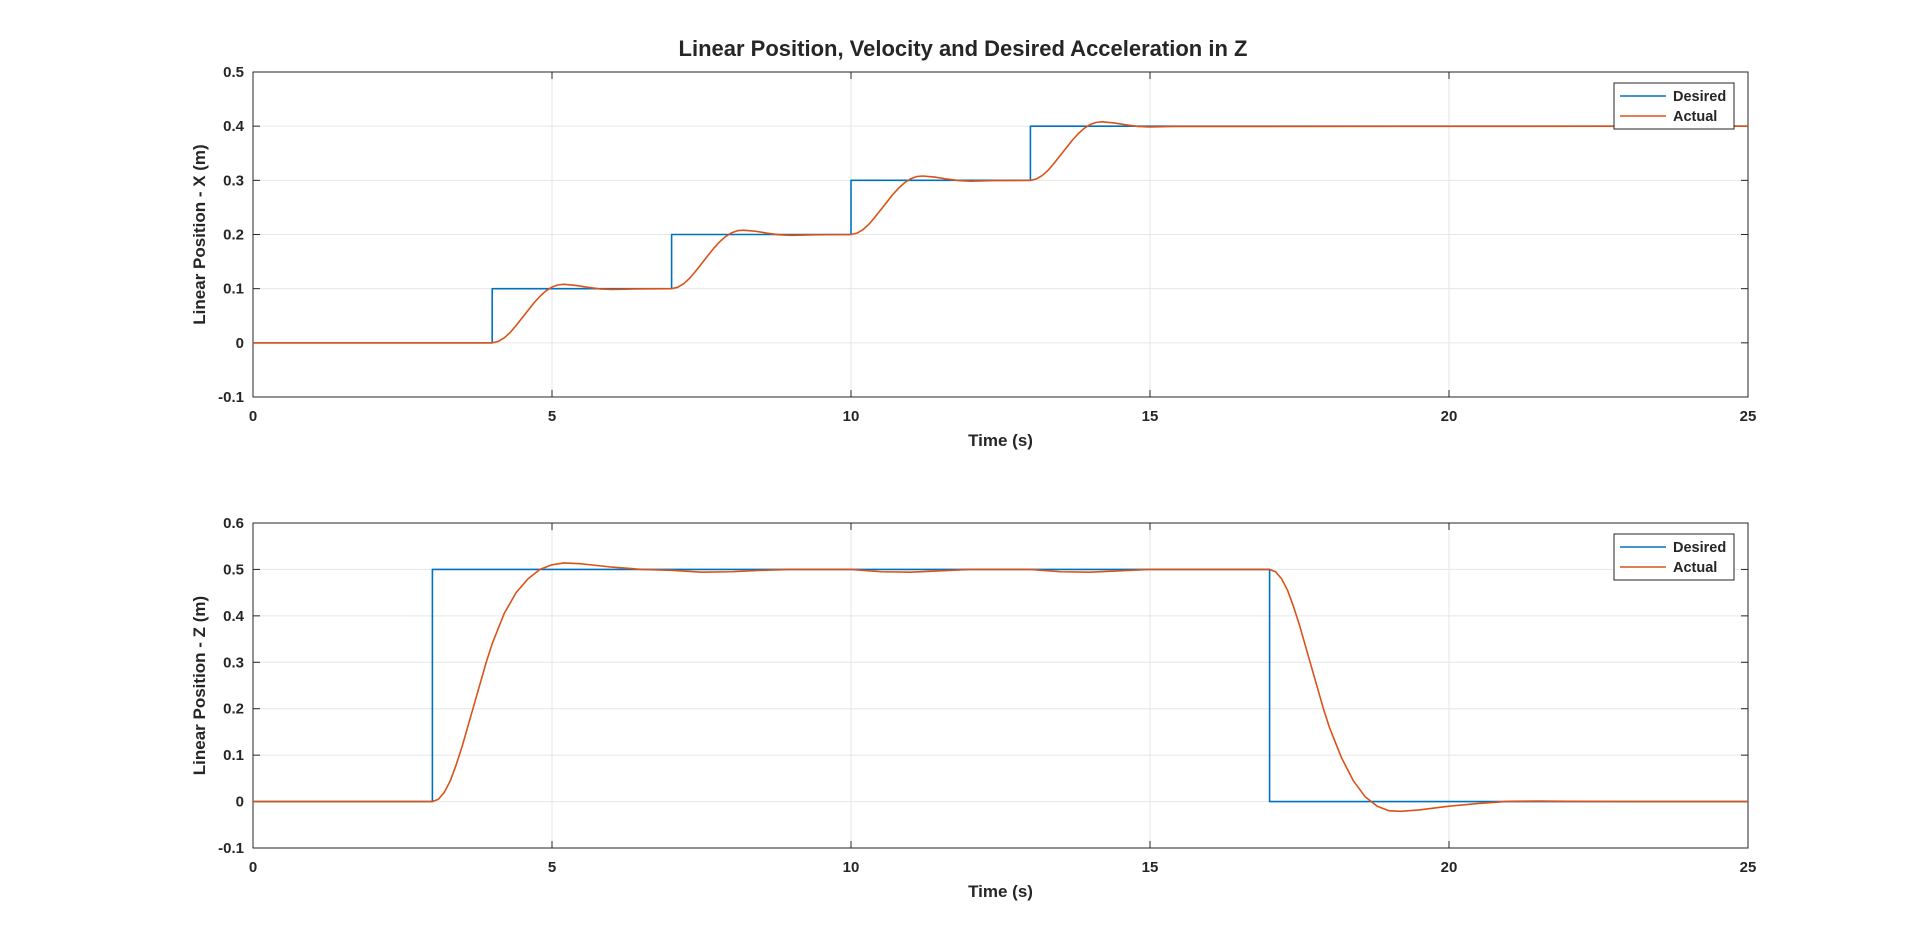  I want to click on y-axis-label: Linear Position - Z (m), so click(199, 685).